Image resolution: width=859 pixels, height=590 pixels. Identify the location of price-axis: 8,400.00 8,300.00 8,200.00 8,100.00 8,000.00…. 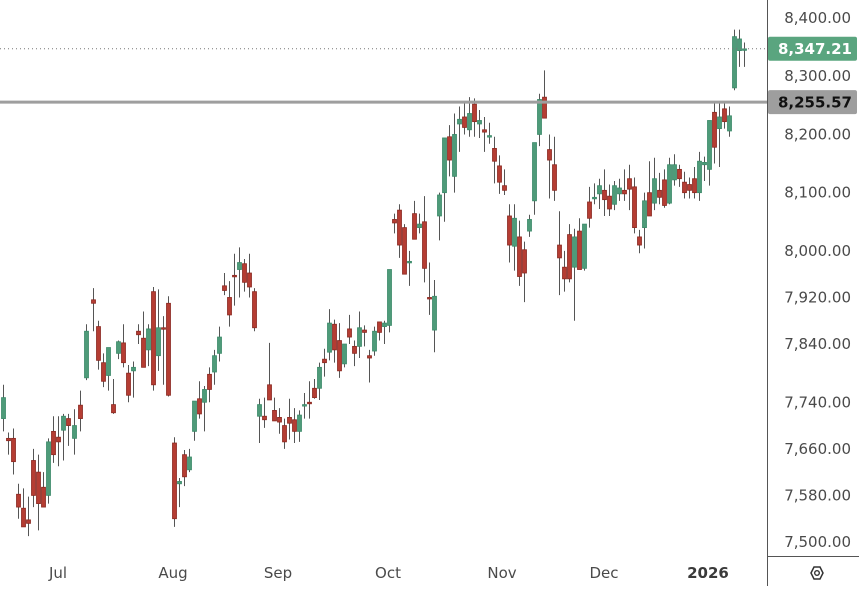
(817, 280).